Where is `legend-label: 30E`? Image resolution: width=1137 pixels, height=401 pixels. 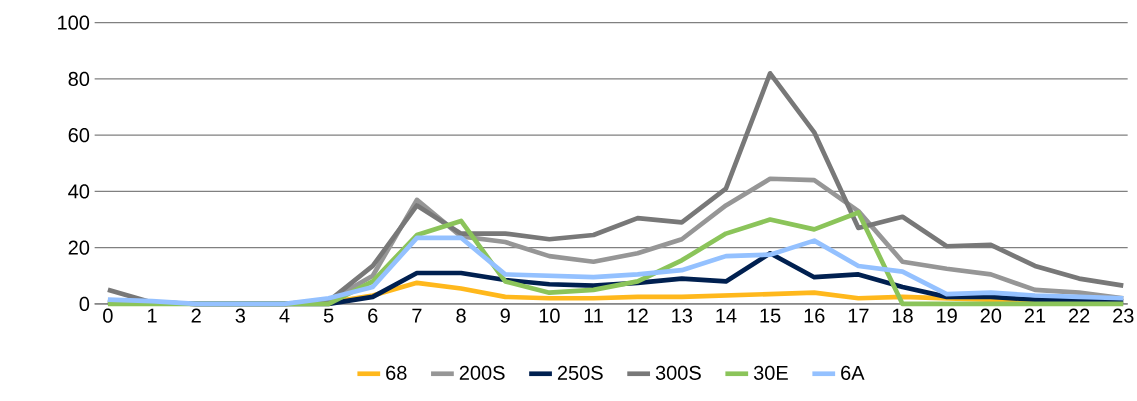 legend-label: 30E is located at coordinates (770, 372).